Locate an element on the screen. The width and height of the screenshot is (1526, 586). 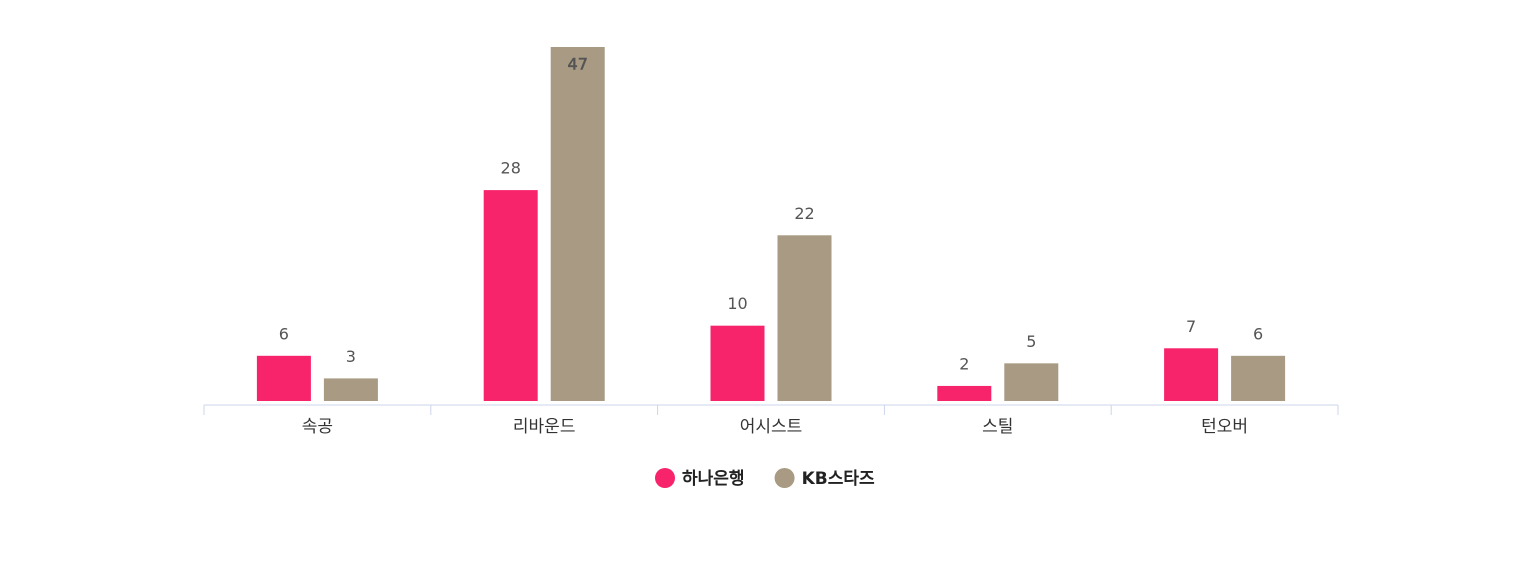
data-label: 47 is located at coordinates (578, 64).